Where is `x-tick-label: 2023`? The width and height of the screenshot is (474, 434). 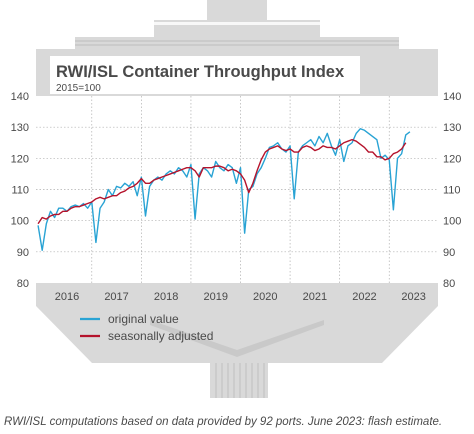 x-tick-label: 2023 is located at coordinates (413, 297).